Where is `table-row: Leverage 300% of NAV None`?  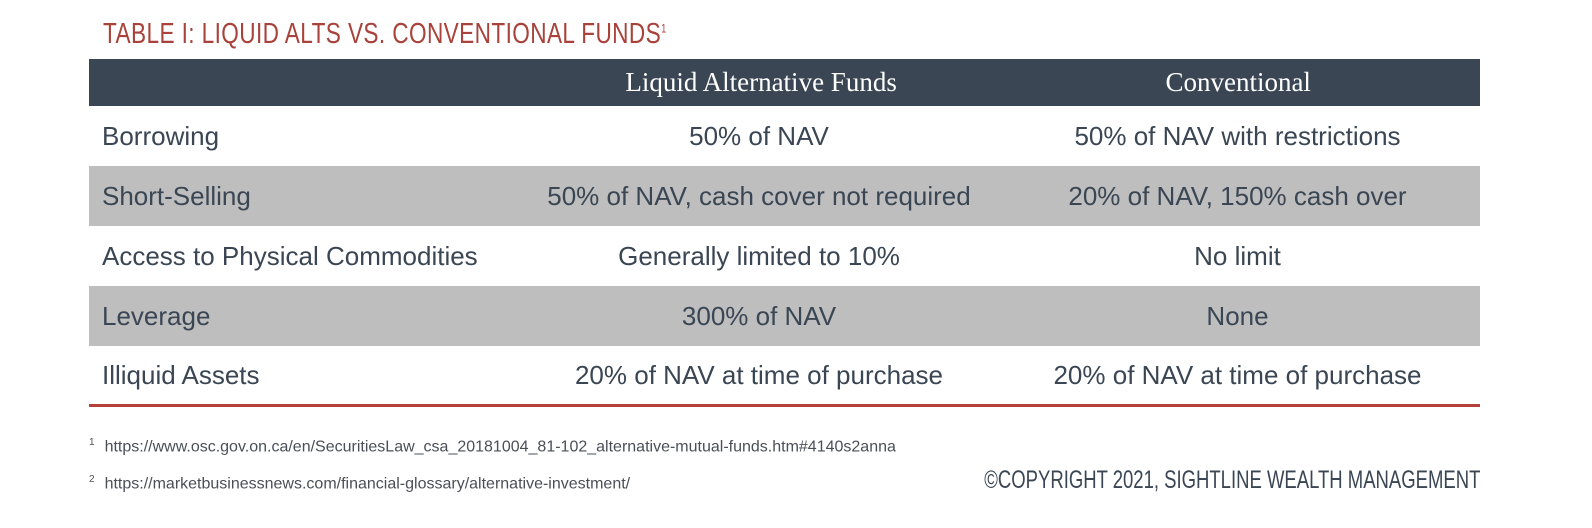
table-row: Leverage 300% of NAV None is located at coordinates (784, 316).